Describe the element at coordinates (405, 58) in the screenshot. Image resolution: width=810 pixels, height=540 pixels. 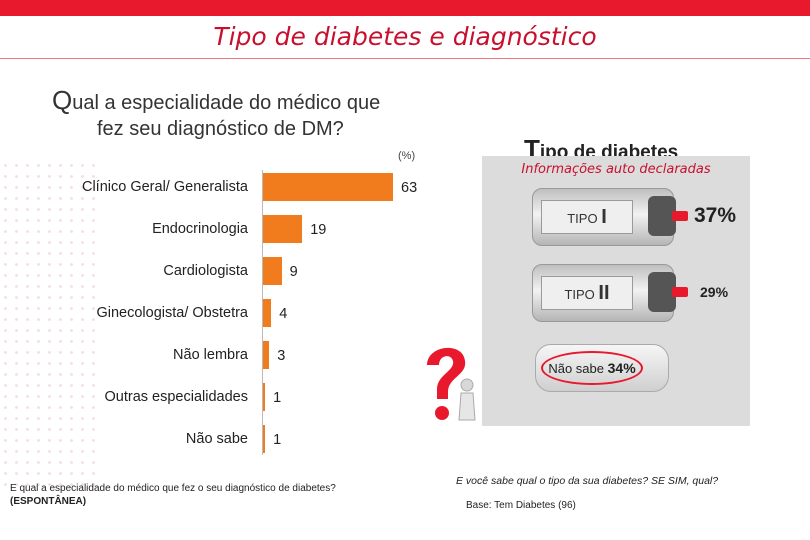
I see `title-divider` at that location.